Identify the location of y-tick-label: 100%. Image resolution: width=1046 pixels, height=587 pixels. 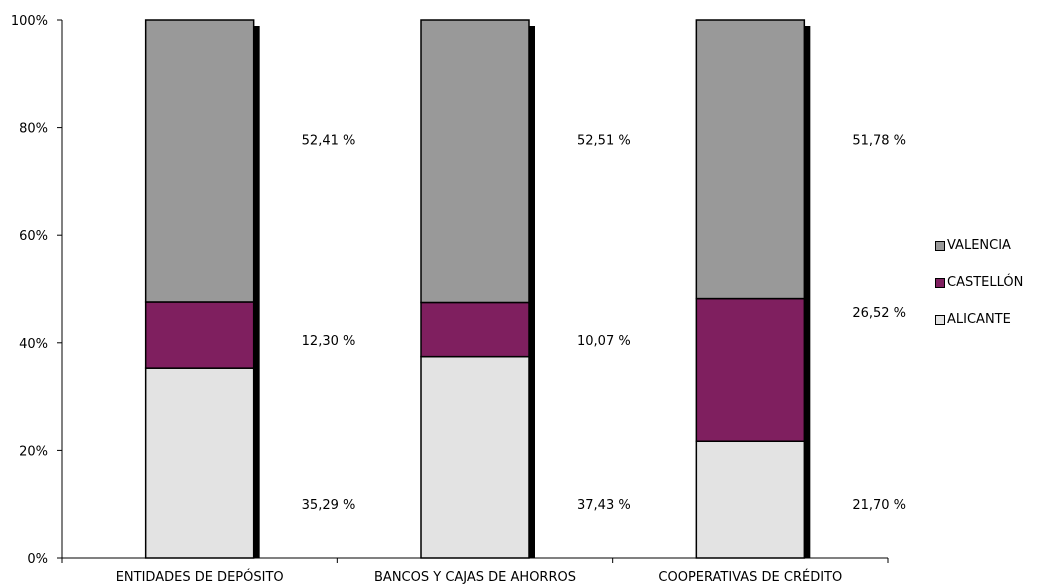
(29, 21).